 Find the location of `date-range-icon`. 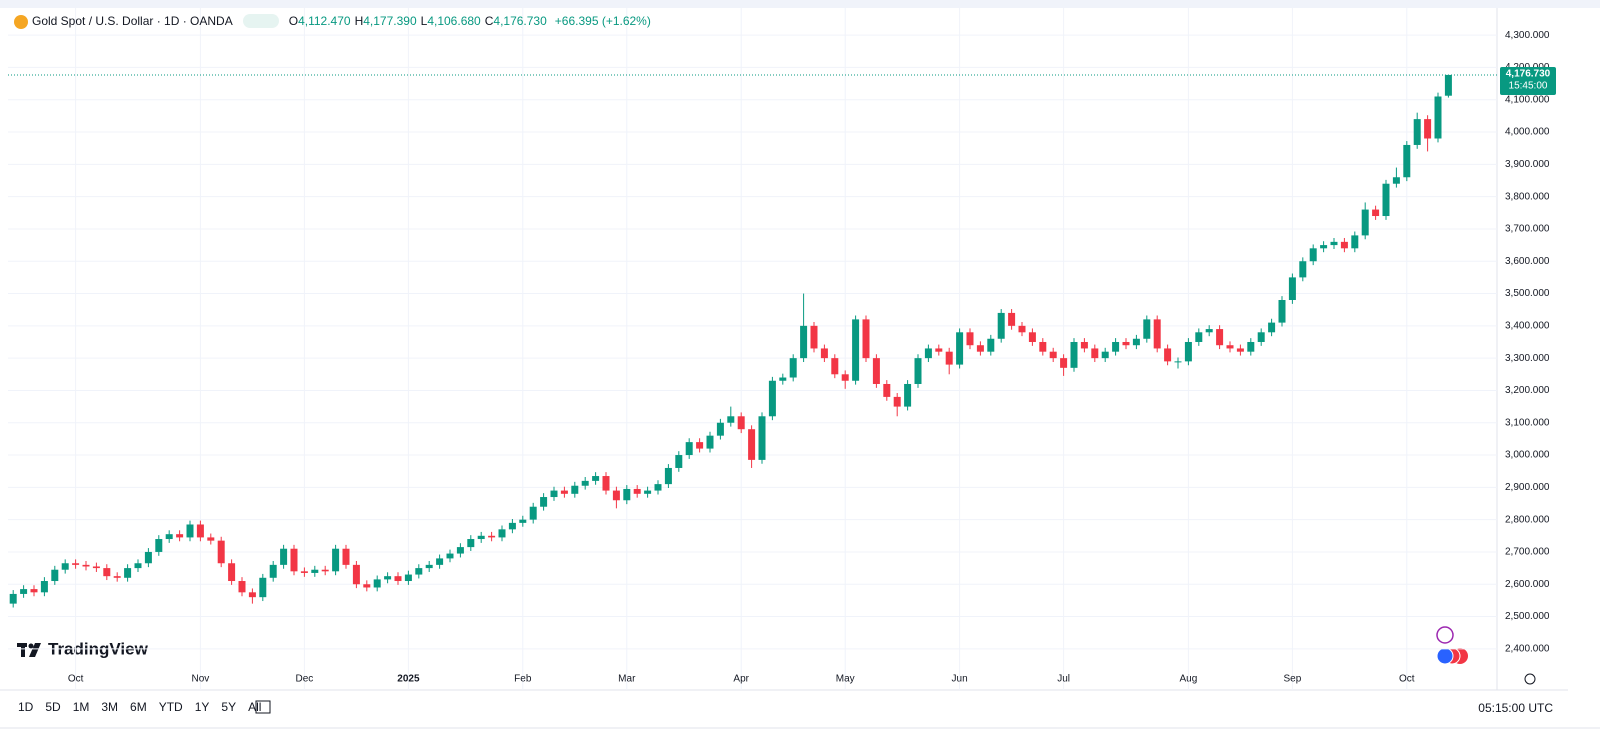

date-range-icon is located at coordinates (263, 707).